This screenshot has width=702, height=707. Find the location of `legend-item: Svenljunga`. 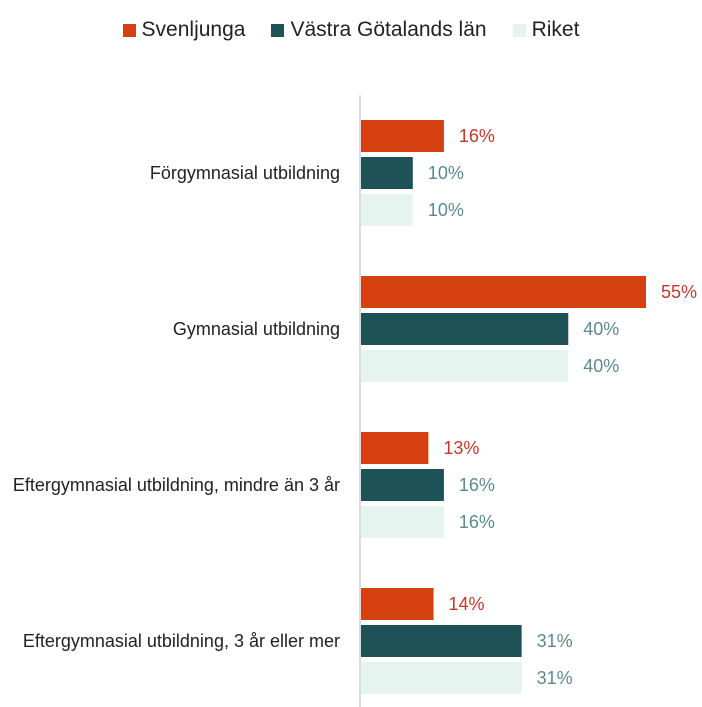

legend-item: Svenljunga is located at coordinates (184, 30).